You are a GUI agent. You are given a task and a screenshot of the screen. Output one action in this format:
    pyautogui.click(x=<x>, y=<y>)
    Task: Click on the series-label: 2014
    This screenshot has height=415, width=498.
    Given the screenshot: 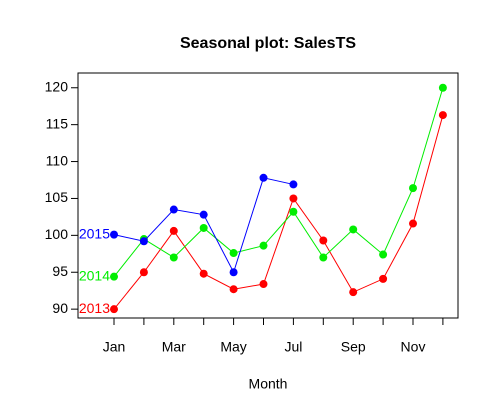 What is the action you would take?
    pyautogui.click(x=94, y=275)
    